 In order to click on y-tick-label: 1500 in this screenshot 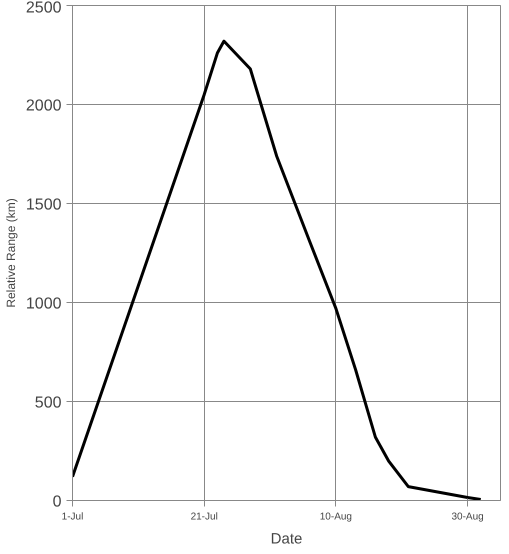, I will do `click(44, 205)`.